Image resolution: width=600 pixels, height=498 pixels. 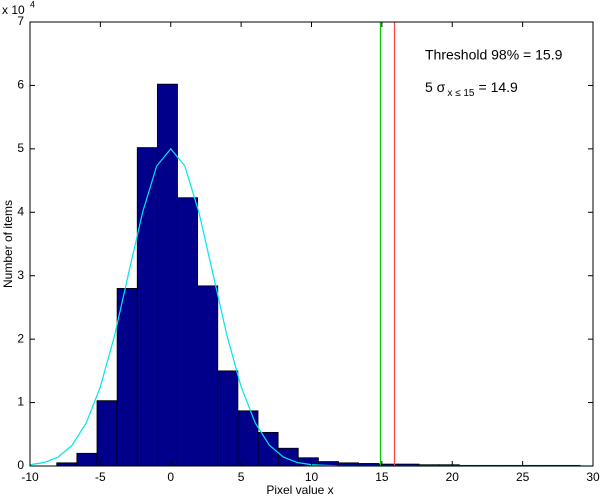 I want to click on y-tick-label: 3, so click(x=20, y=275).